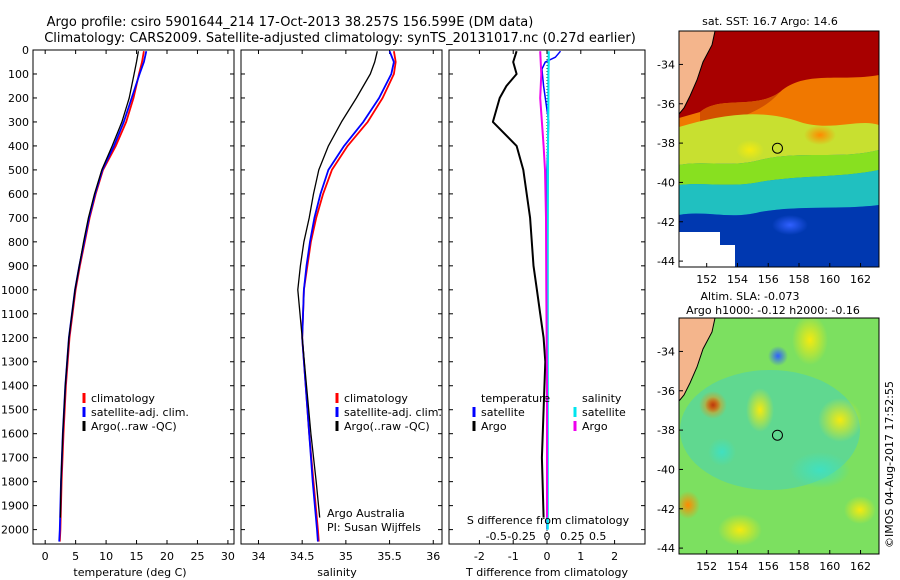  Describe the element at coordinates (580, 556) in the screenshot. I see `x-tick-label: 1` at that location.